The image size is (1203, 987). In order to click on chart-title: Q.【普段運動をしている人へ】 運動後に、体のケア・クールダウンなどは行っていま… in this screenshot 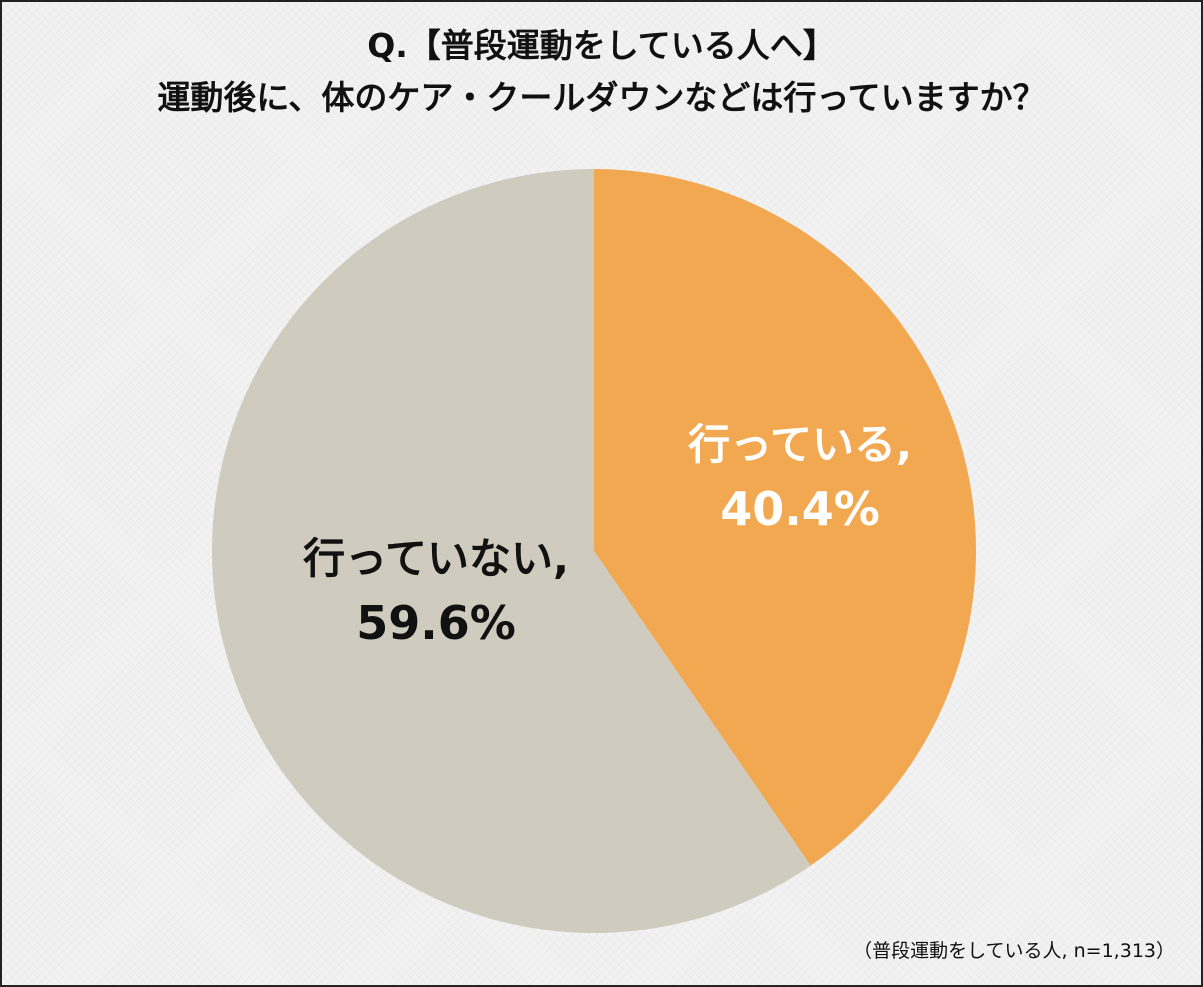, I will do `click(601, 72)`.